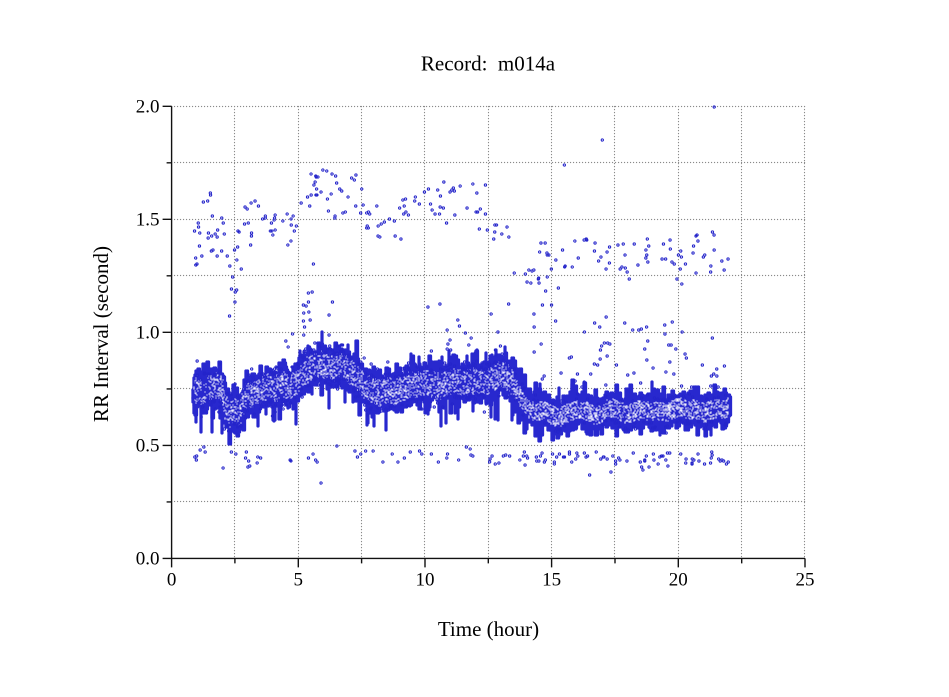 This screenshot has width=949, height=697. I want to click on svg-text: 25, so click(805, 580).